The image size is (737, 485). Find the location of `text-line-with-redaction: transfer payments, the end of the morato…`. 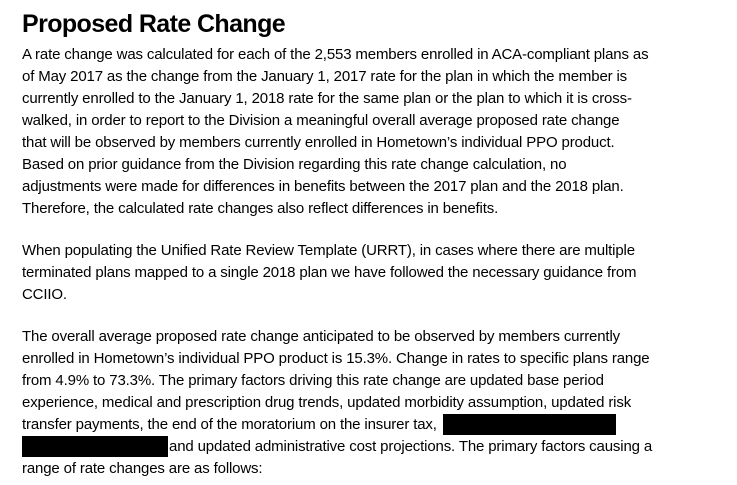

text-line-with-redaction: transfer payments, the end of the morato… is located at coordinates (369, 424).